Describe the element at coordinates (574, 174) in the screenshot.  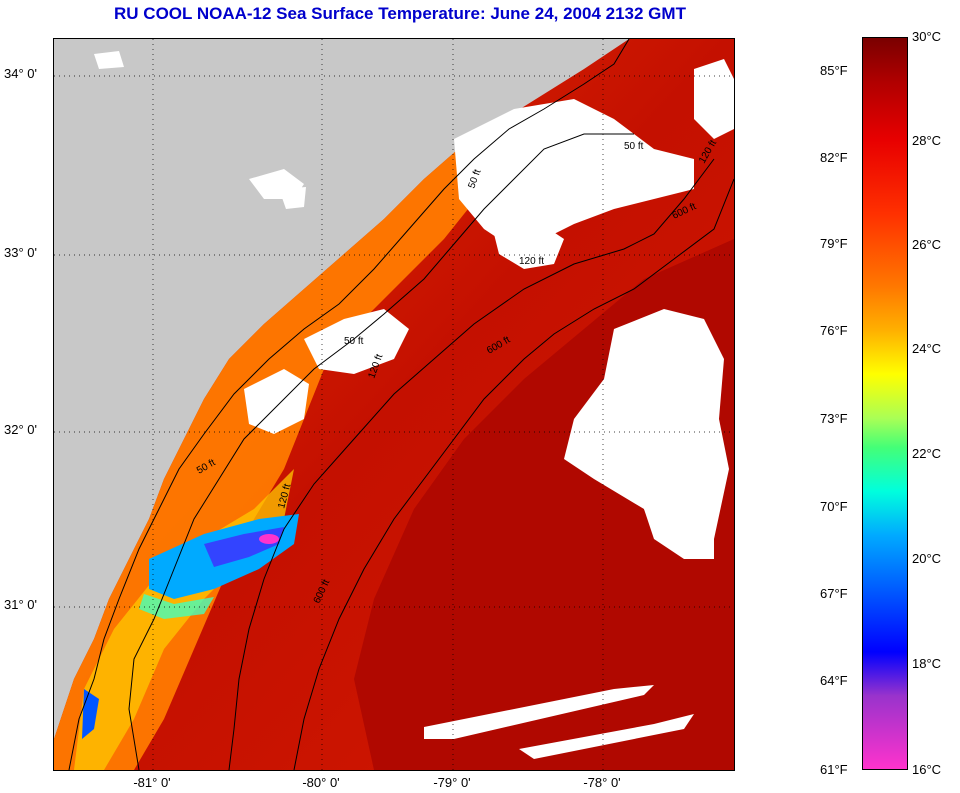
I see `cloud-mask-nearshore-north` at that location.